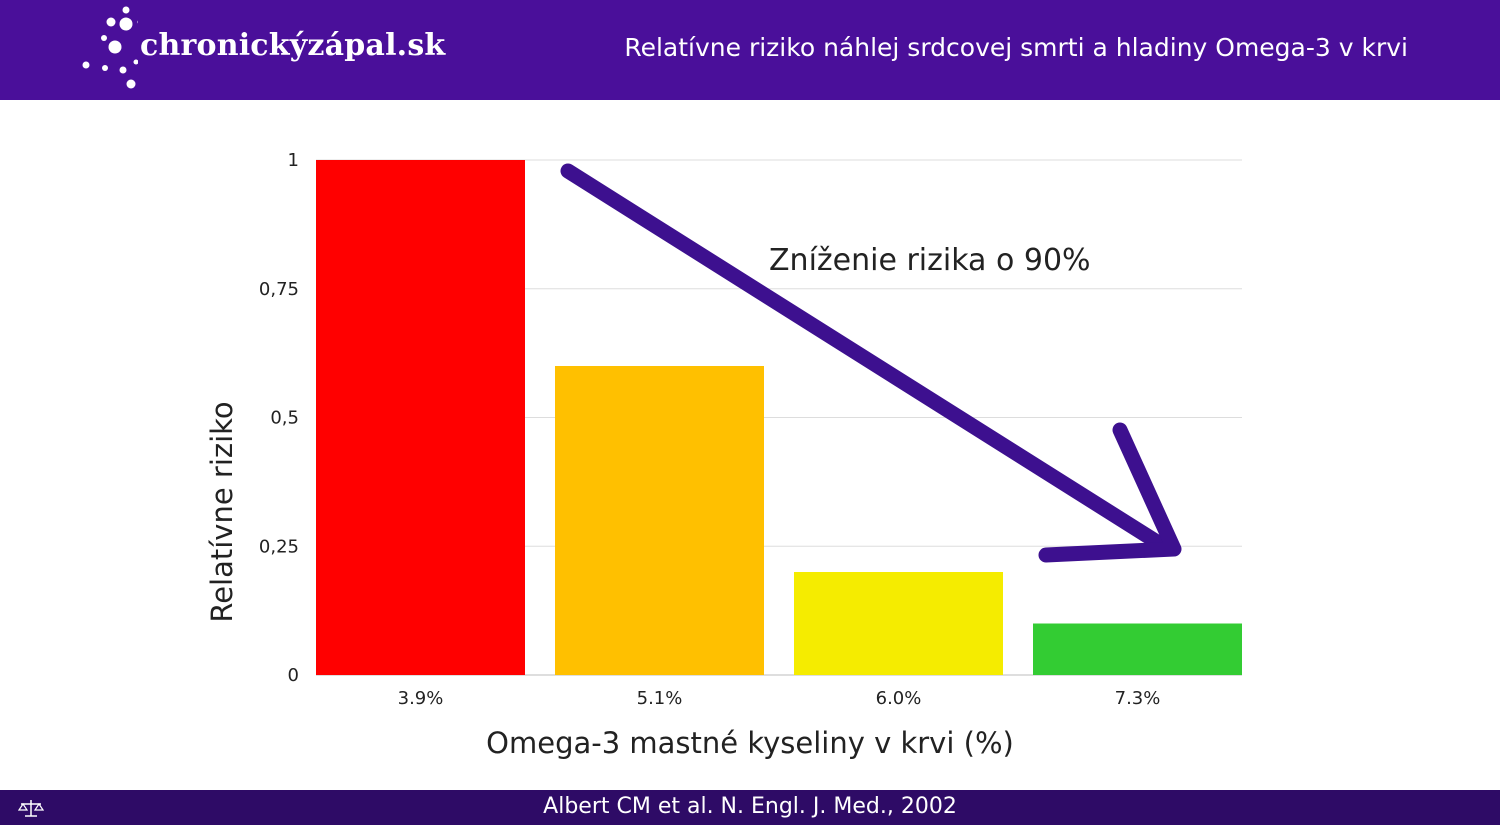 This screenshot has width=1500, height=825. Describe the element at coordinates (930, 260) in the screenshot. I see `risk-reduction-annotation: Zníženie rizika o 90%` at that location.